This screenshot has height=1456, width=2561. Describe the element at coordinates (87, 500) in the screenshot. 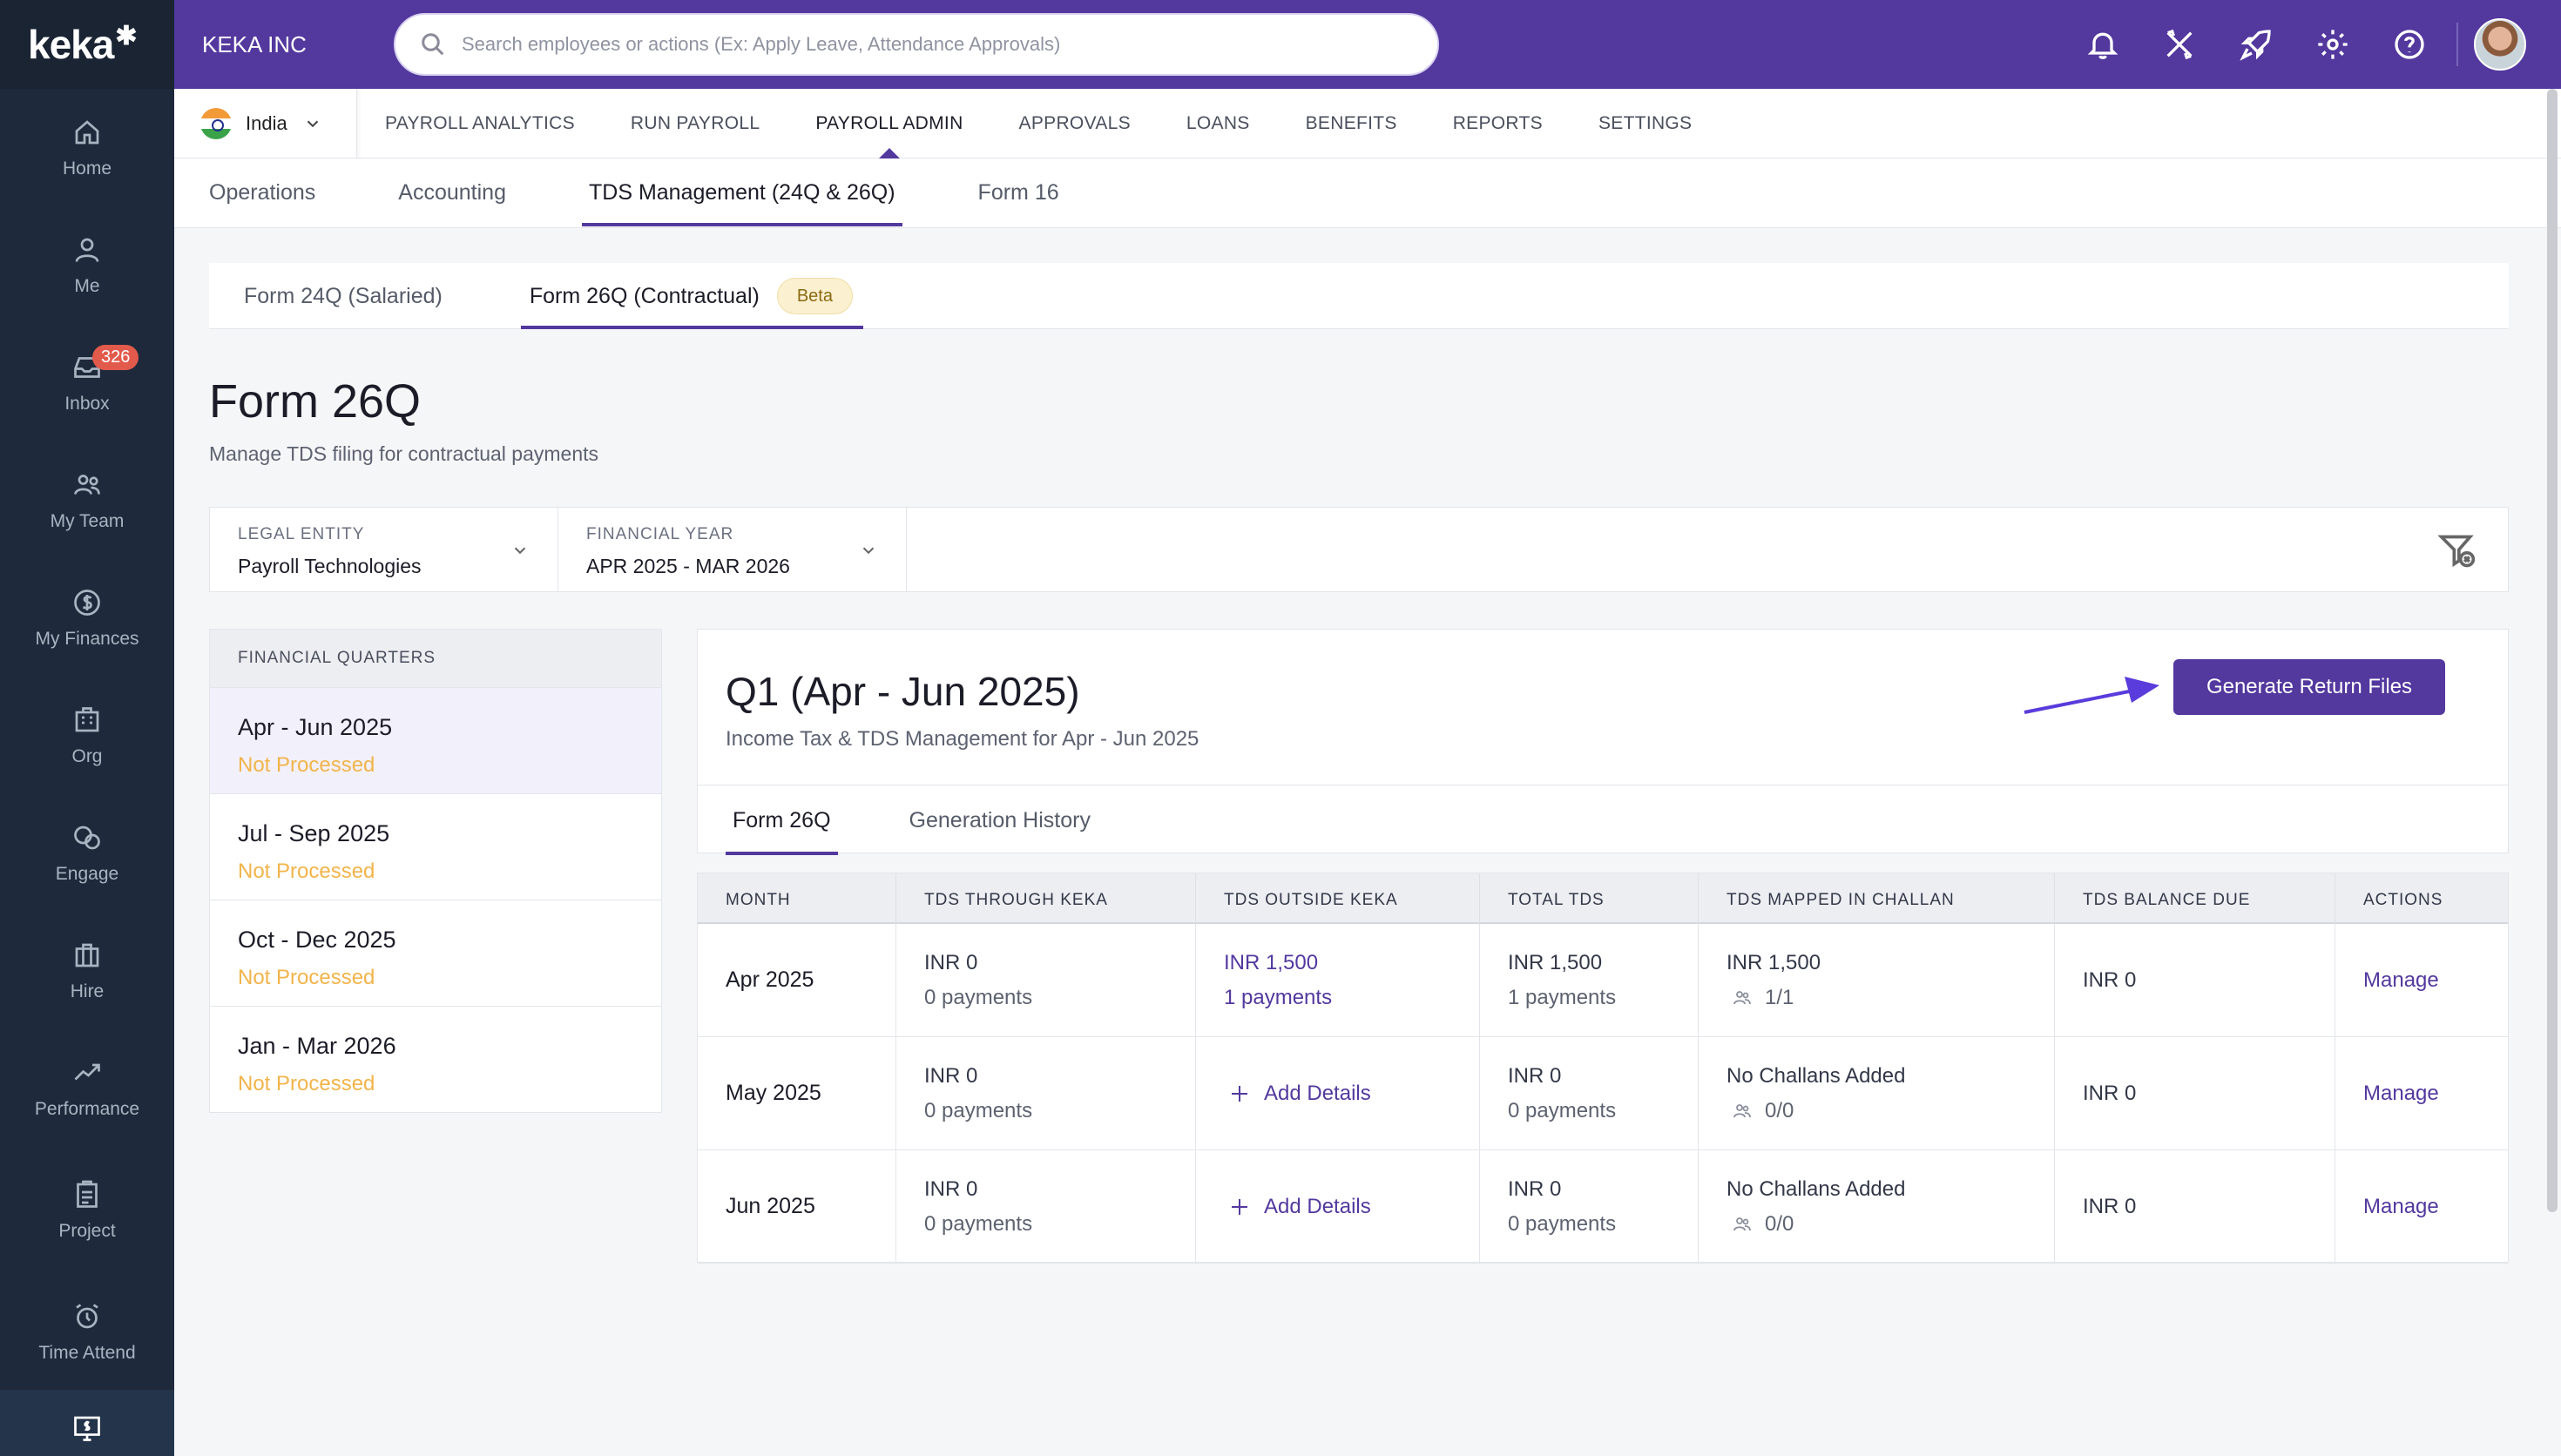

I see `rail-item-my-team: My Team` at that location.